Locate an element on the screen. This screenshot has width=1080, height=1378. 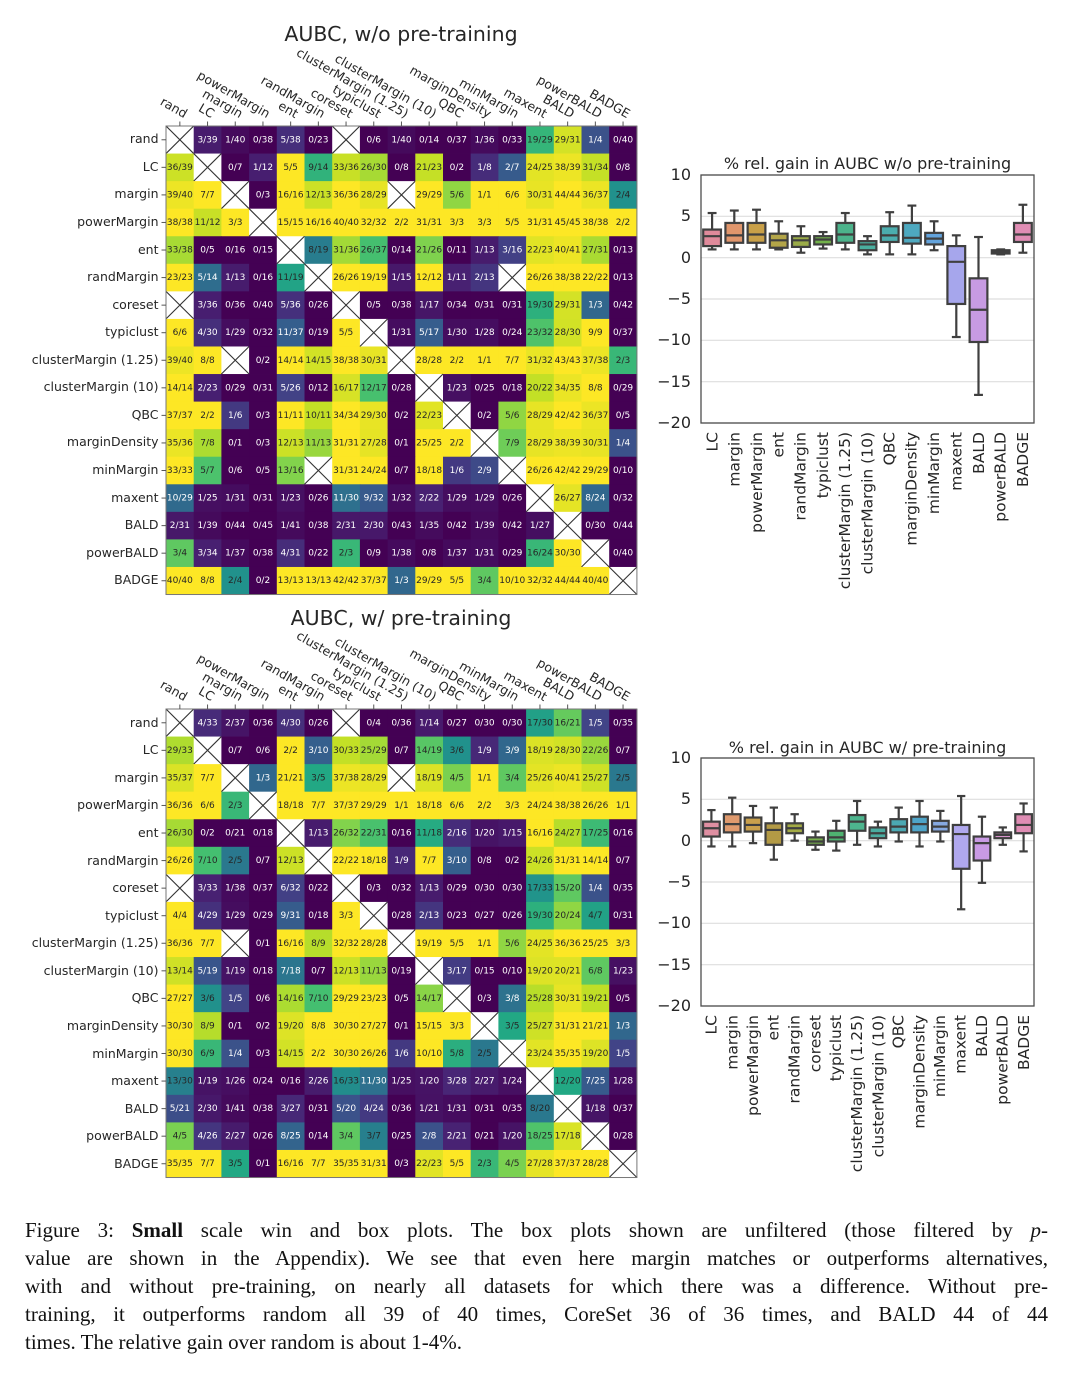
heatmap-cell: 30/30 is located at coordinates (345, 1026).